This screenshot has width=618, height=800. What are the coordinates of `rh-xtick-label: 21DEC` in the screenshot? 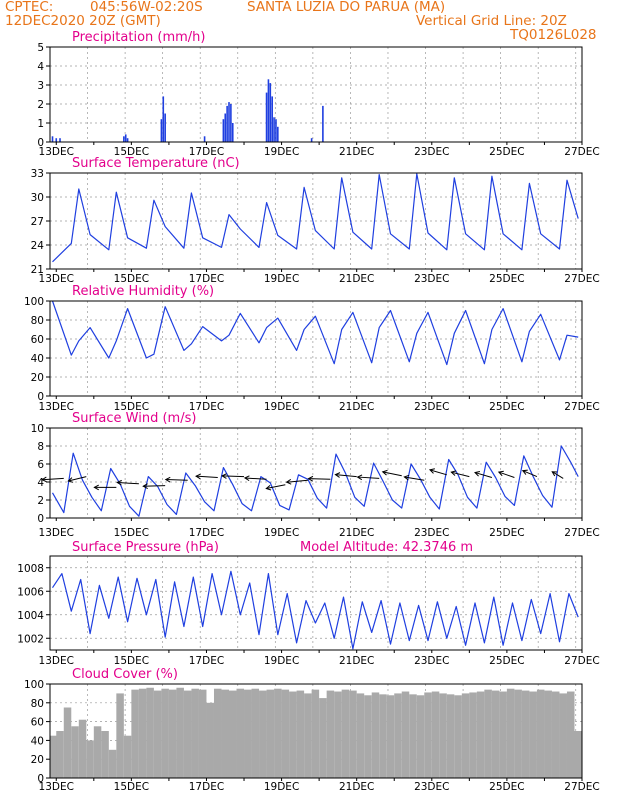 It's located at (356, 407).